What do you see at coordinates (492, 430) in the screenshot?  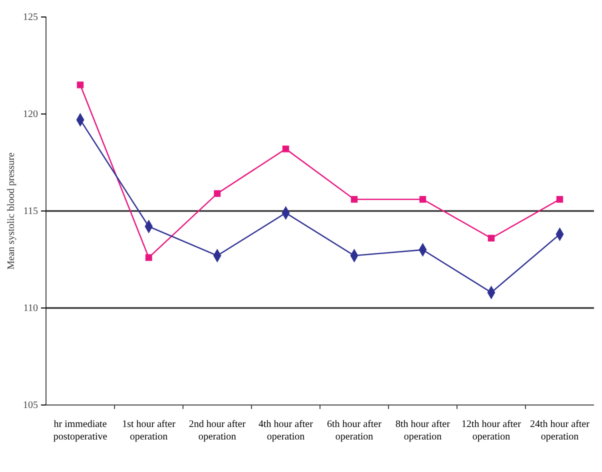 I see `x-tick-label: 12th hour after operation` at bounding box center [492, 430].